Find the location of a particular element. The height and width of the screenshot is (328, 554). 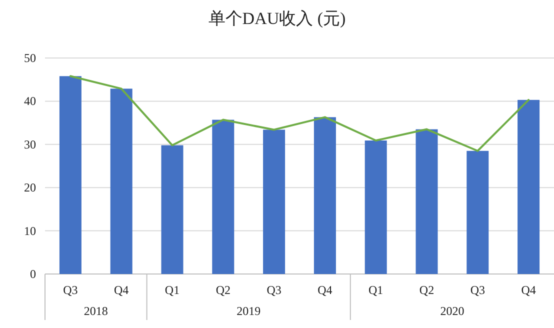

text: 2020 is located at coordinates (452, 311).